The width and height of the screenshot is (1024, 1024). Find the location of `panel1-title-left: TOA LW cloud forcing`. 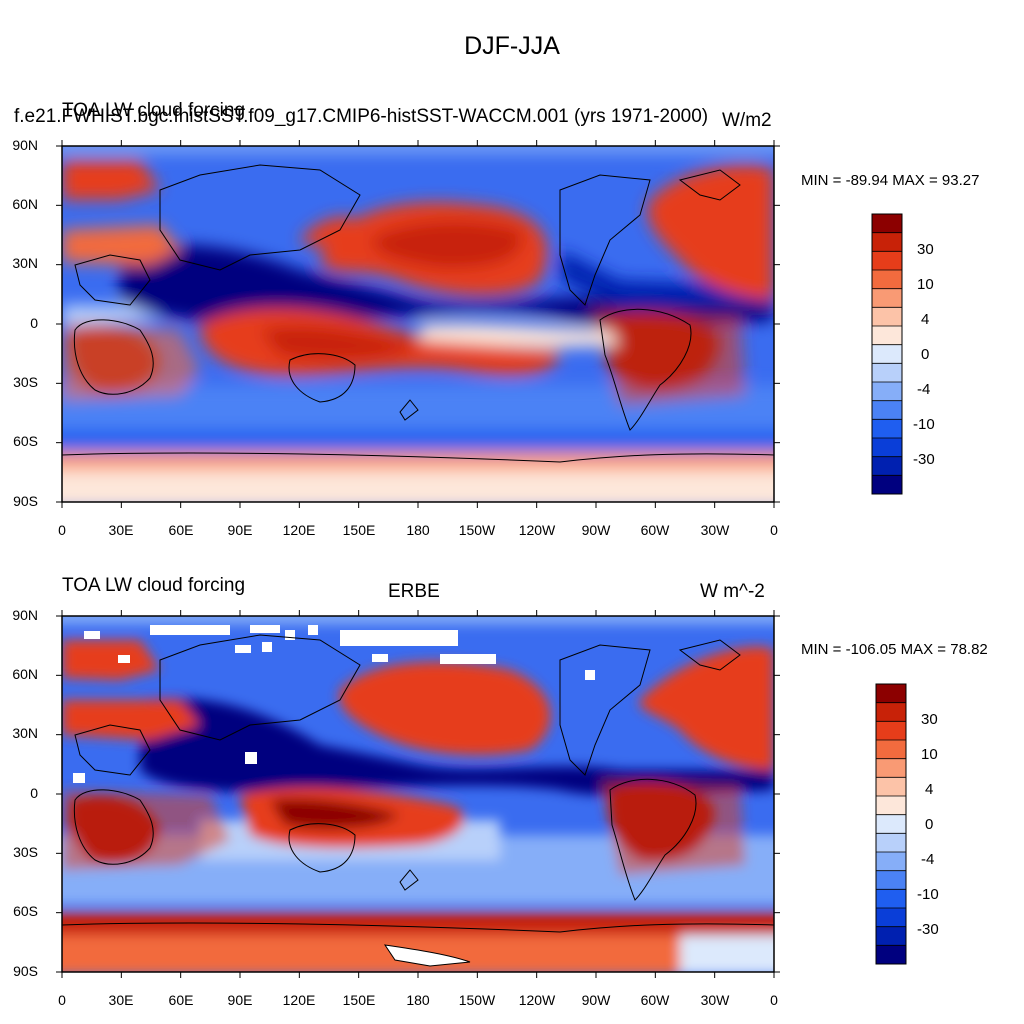

panel1-title-left: TOA LW cloud forcing is located at coordinates (154, 110).